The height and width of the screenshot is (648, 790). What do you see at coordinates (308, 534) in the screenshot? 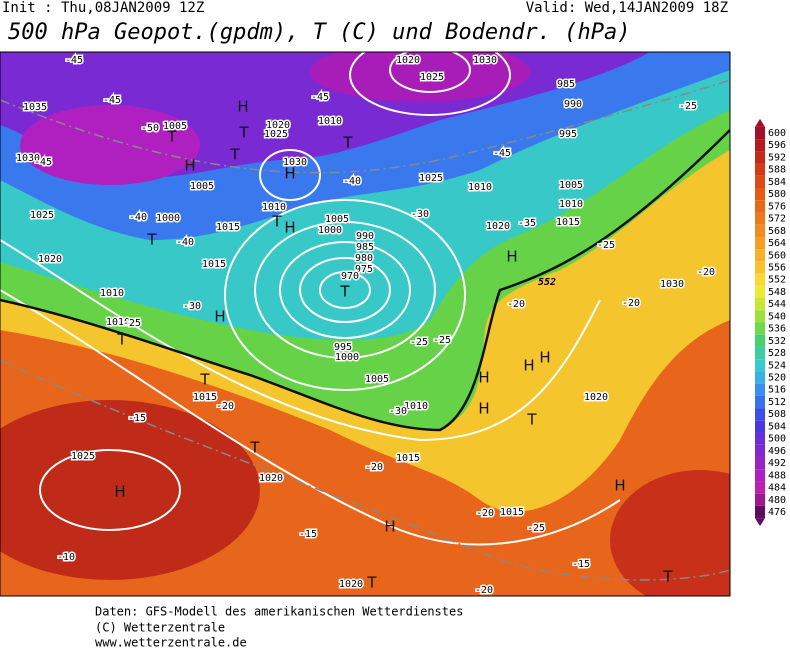
I see `isotherm-label: -15` at bounding box center [308, 534].